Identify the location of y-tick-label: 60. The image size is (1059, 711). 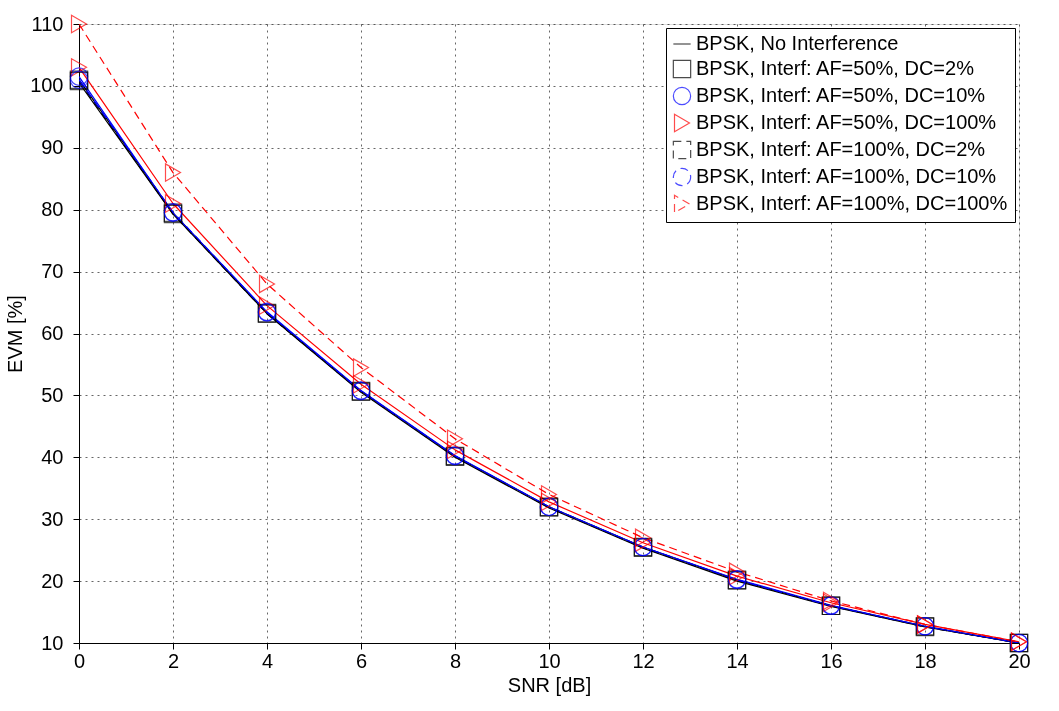
(52, 333).